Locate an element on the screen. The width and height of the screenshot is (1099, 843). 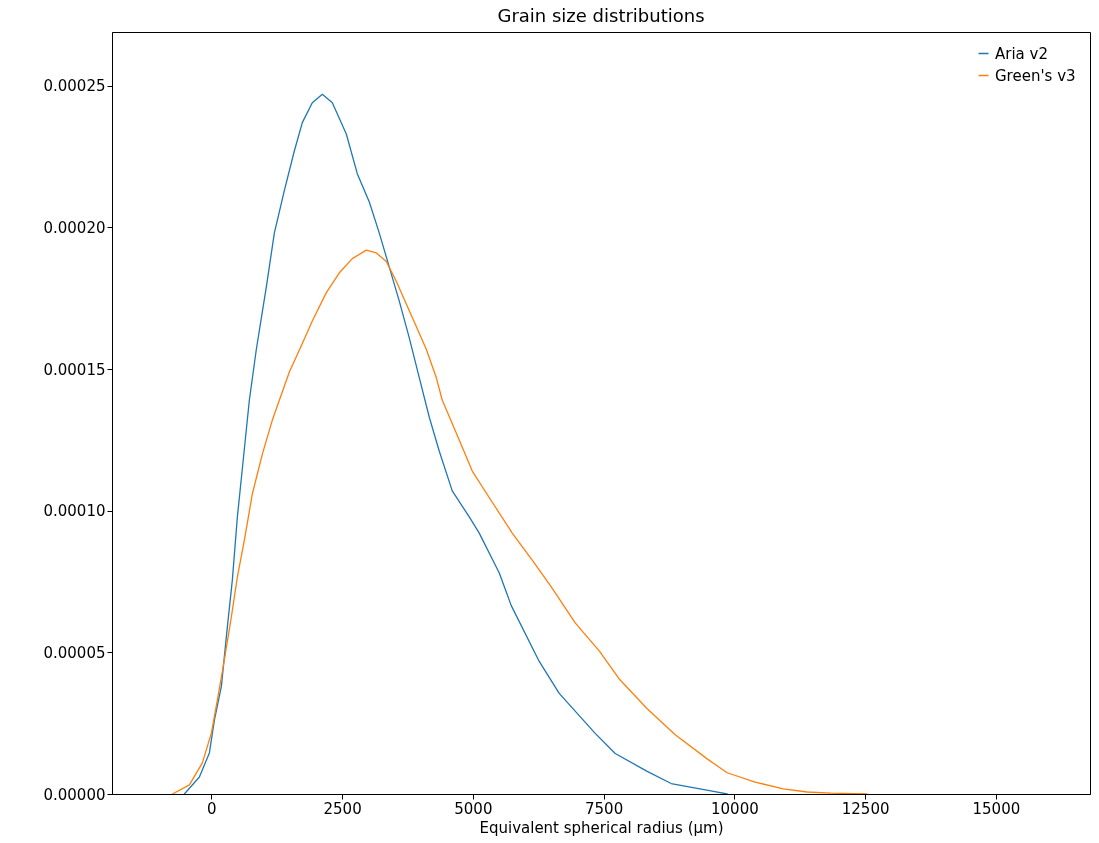
x-tick-label: 7500 is located at coordinates (604, 808).